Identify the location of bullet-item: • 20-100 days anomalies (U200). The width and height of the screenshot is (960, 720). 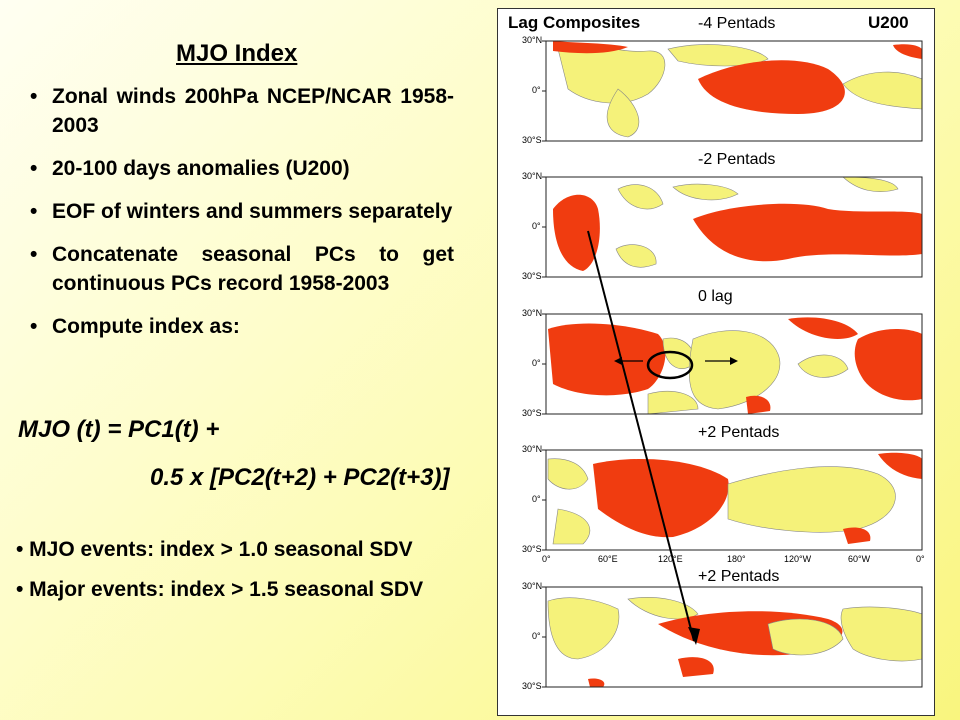
(242, 168).